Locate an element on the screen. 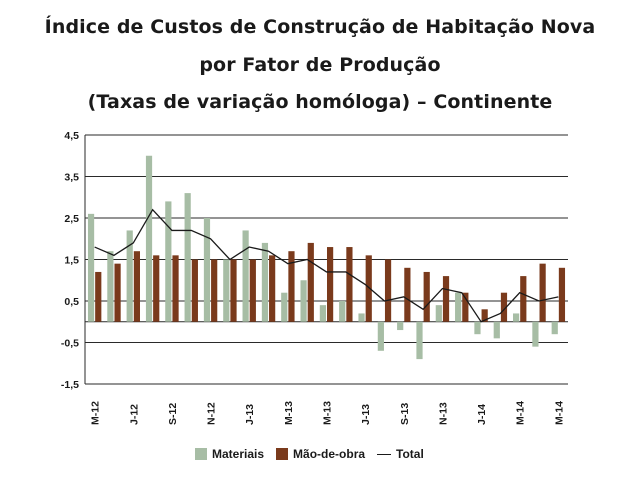 The width and height of the screenshot is (640, 479). x-tick-label: S-12 is located at coordinates (173, 414).